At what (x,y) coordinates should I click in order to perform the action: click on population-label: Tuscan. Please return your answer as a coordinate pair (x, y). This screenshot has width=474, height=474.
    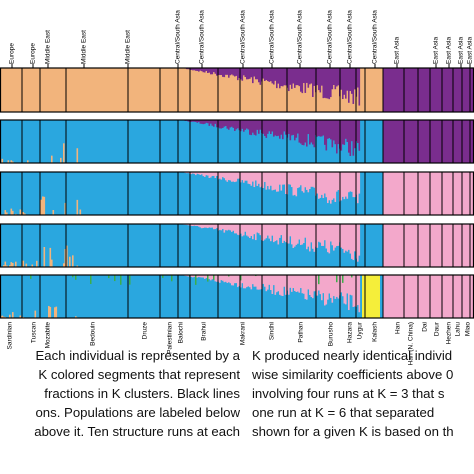
    Looking at the image, I should click on (34, 332).